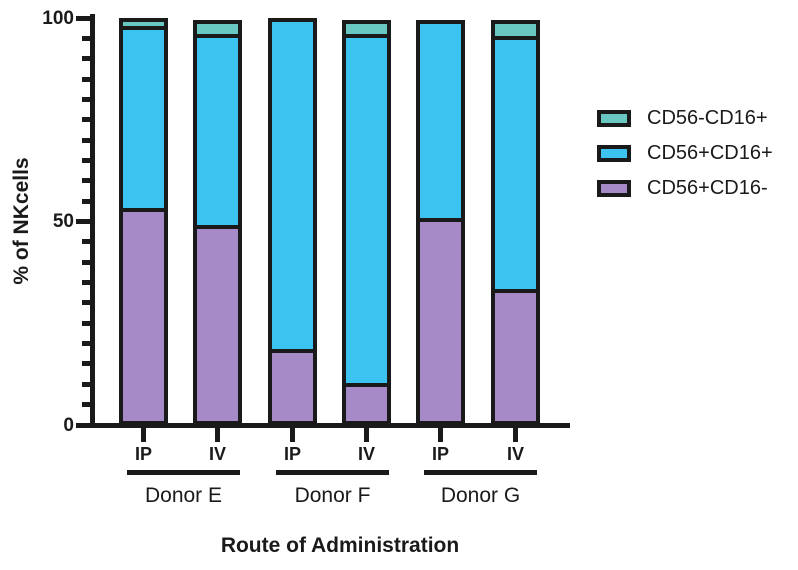 The image size is (798, 570). What do you see at coordinates (332, 495) in the screenshot?
I see `group-label-donor-f: Donor F` at bounding box center [332, 495].